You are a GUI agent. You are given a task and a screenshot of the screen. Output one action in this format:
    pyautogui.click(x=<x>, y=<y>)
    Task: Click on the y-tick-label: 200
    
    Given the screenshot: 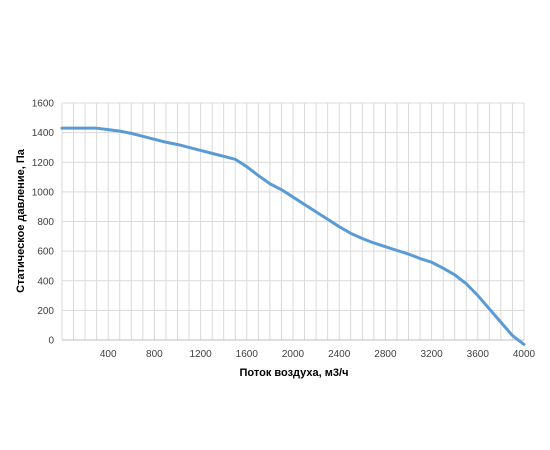 What is the action you would take?
    pyautogui.click(x=45, y=311)
    